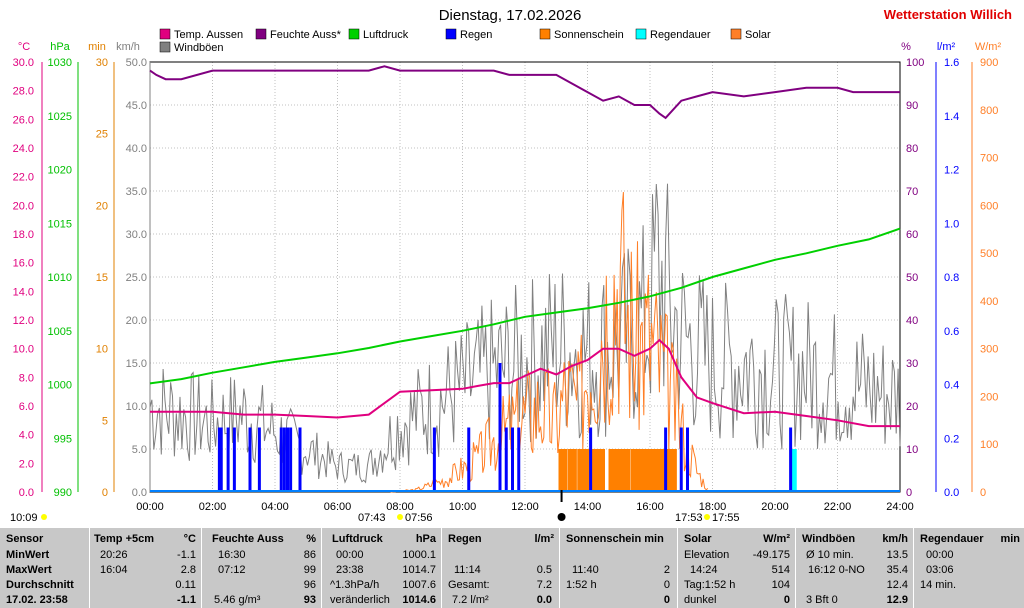 The height and width of the screenshot is (608, 1024). What do you see at coordinates (544, 539) in the screenshot?
I see `rain-unit: l/m²` at bounding box center [544, 539].